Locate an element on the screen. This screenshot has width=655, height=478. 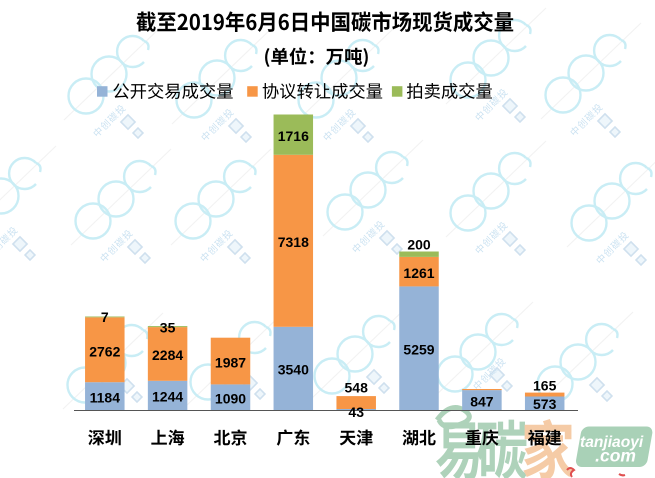
svg-text: 165 is located at coordinates (545, 386).